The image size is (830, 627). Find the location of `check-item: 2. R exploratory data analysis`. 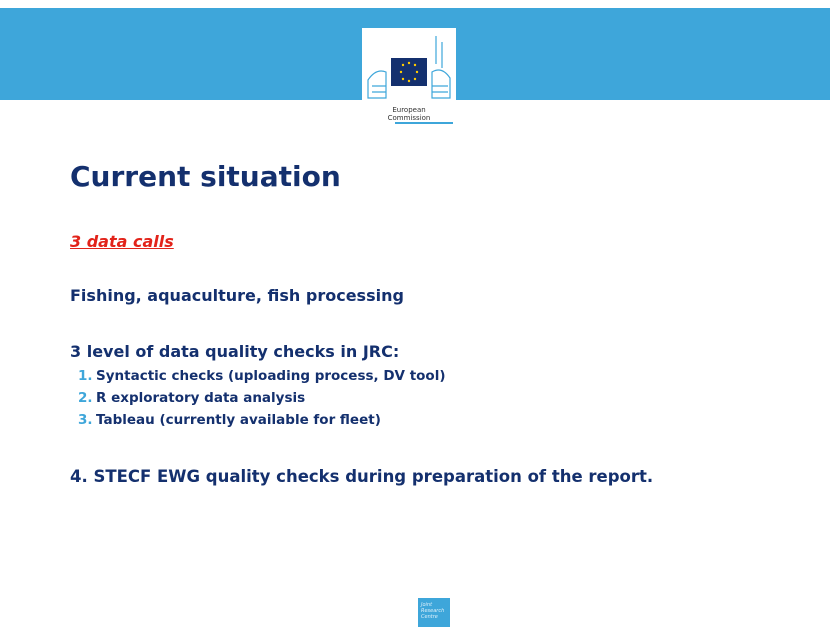

check-item: 2. R exploratory data analysis is located at coordinates (191, 398).